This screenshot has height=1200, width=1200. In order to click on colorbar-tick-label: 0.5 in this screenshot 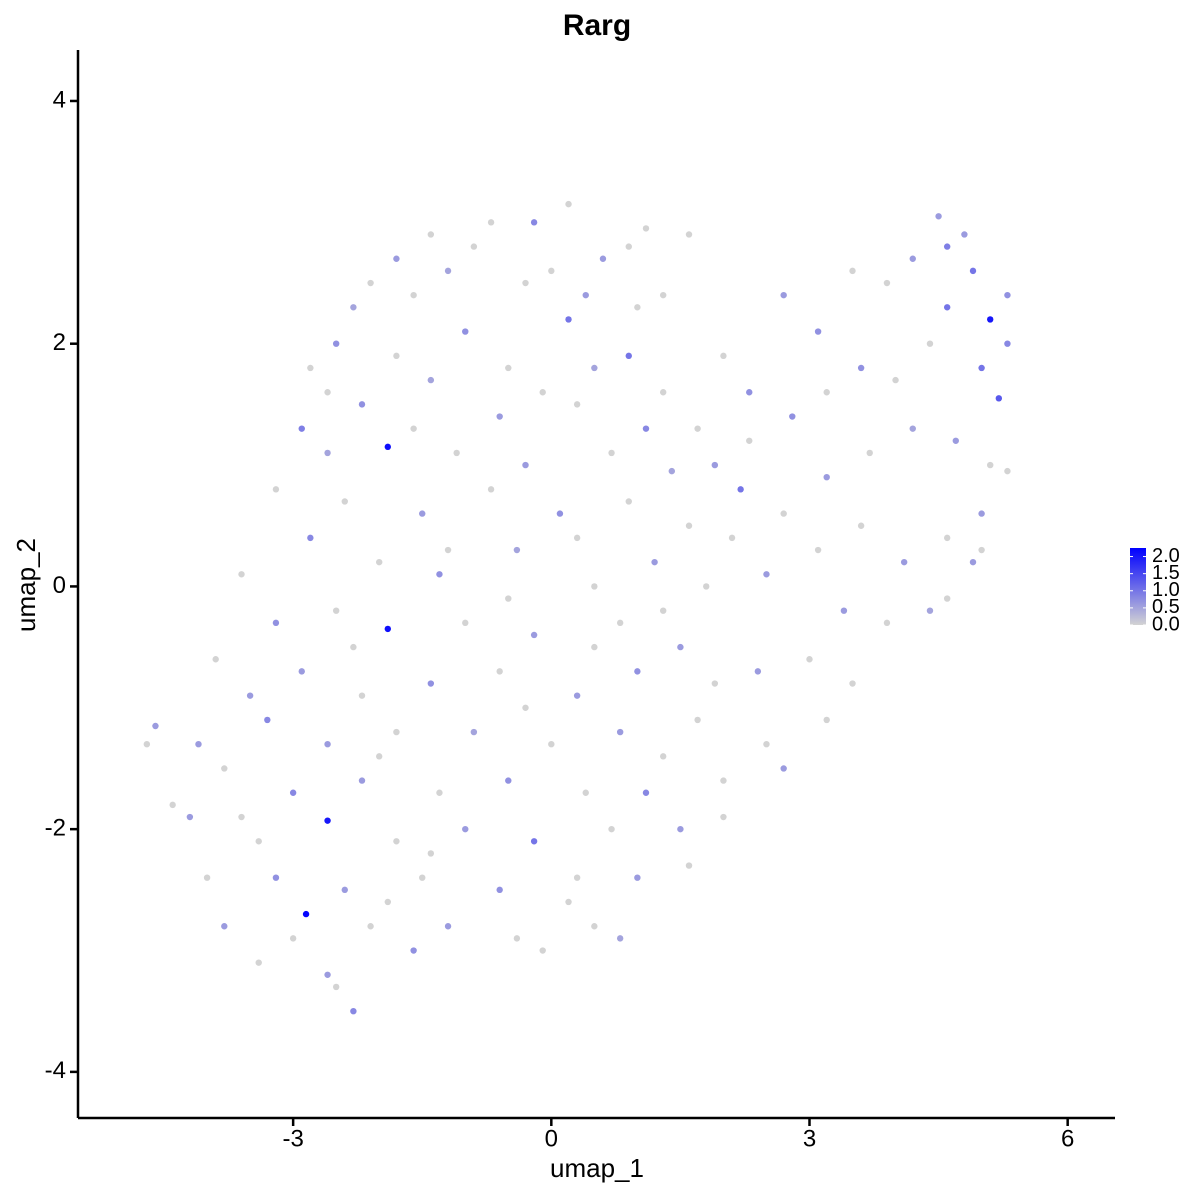, I will do `click(1166, 607)`.